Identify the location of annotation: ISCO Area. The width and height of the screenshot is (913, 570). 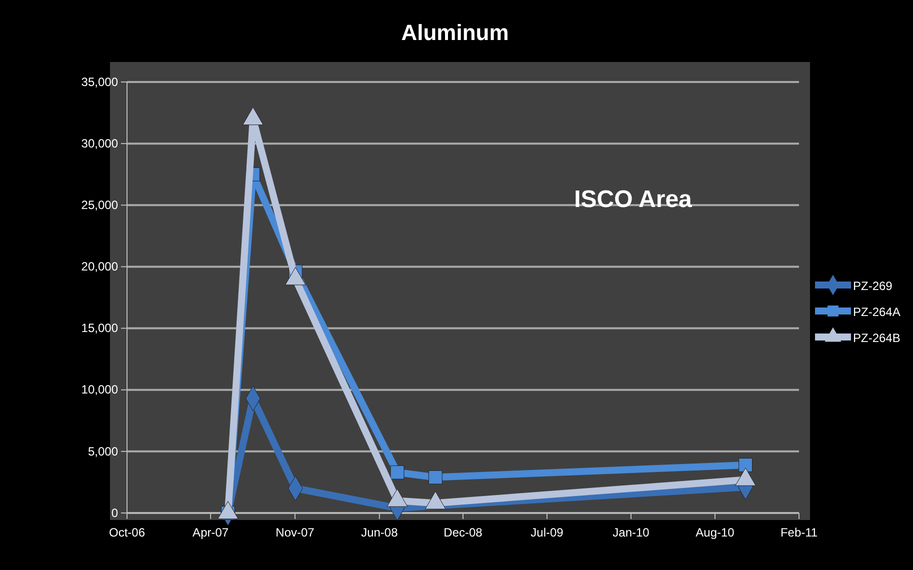
(633, 199).